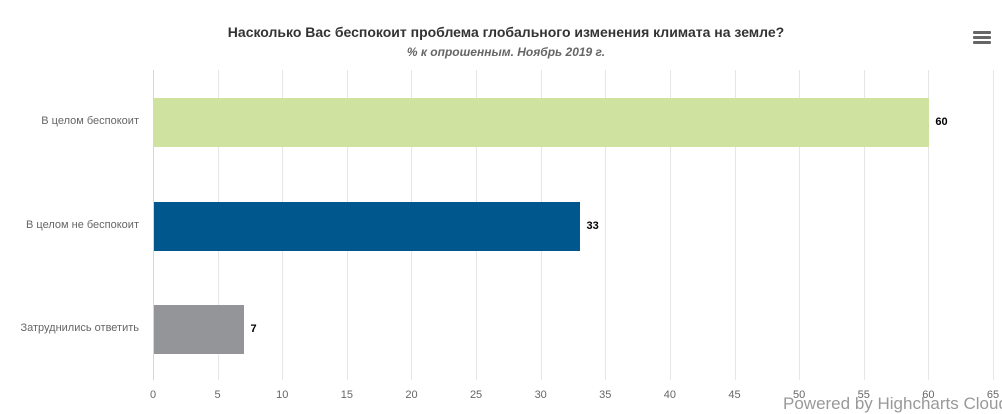 The width and height of the screenshot is (1002, 414). What do you see at coordinates (476, 395) in the screenshot?
I see `x-axis-tick-label: 25` at bounding box center [476, 395].